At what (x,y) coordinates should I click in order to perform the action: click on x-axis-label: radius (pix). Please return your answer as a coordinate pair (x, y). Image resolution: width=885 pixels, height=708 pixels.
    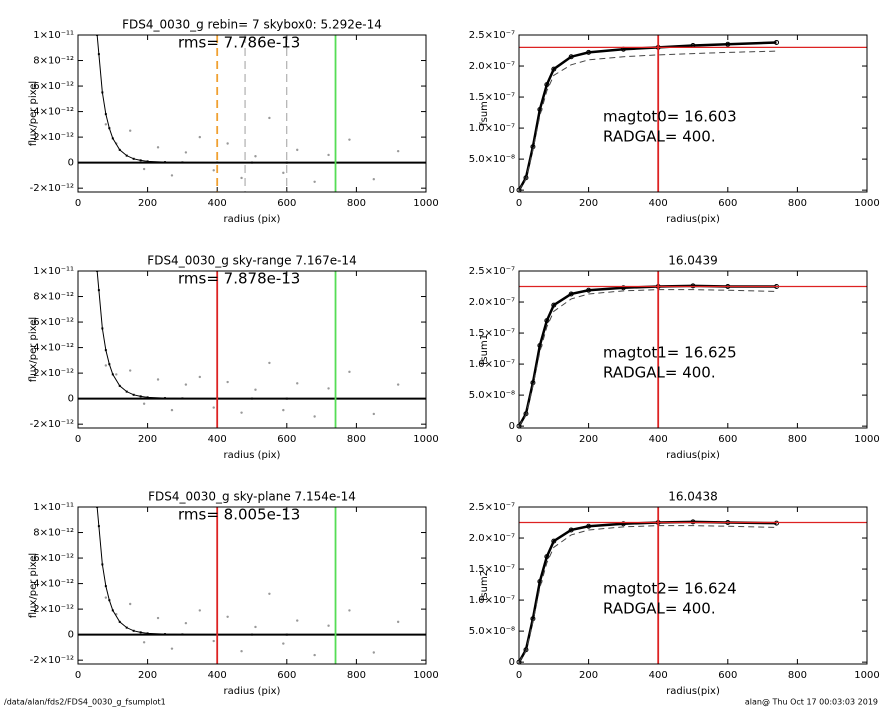
    Looking at the image, I should click on (252, 691).